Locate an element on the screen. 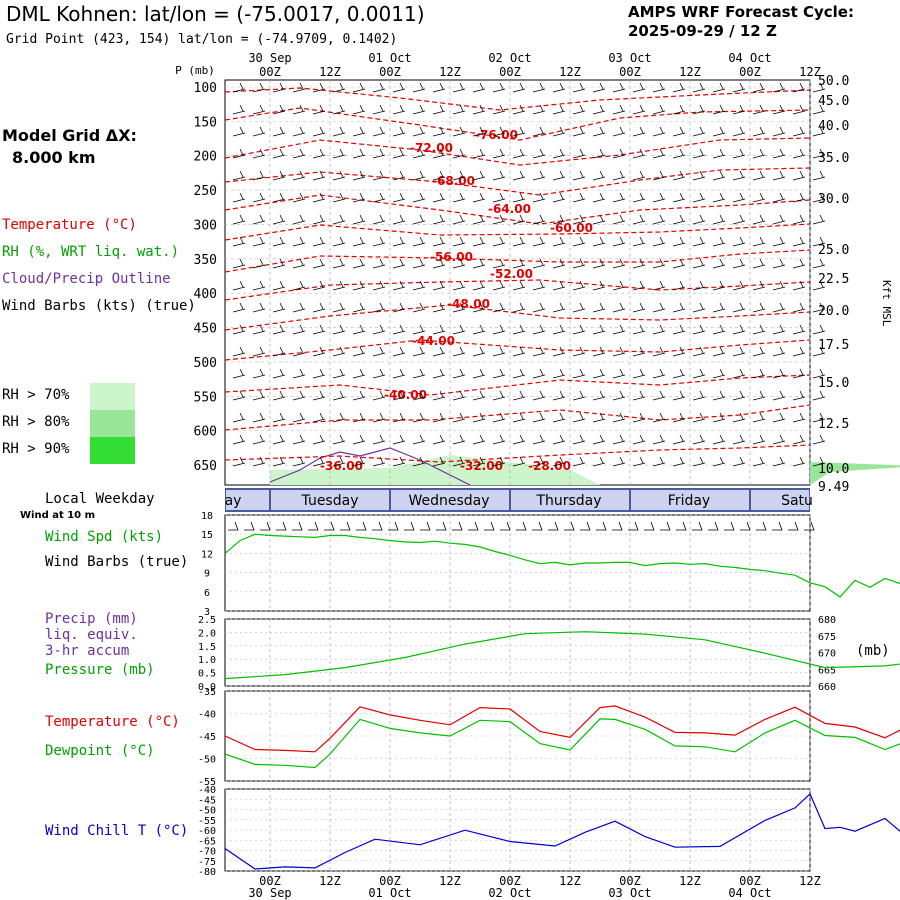  weekday-cell is located at coordinates (690, 500).